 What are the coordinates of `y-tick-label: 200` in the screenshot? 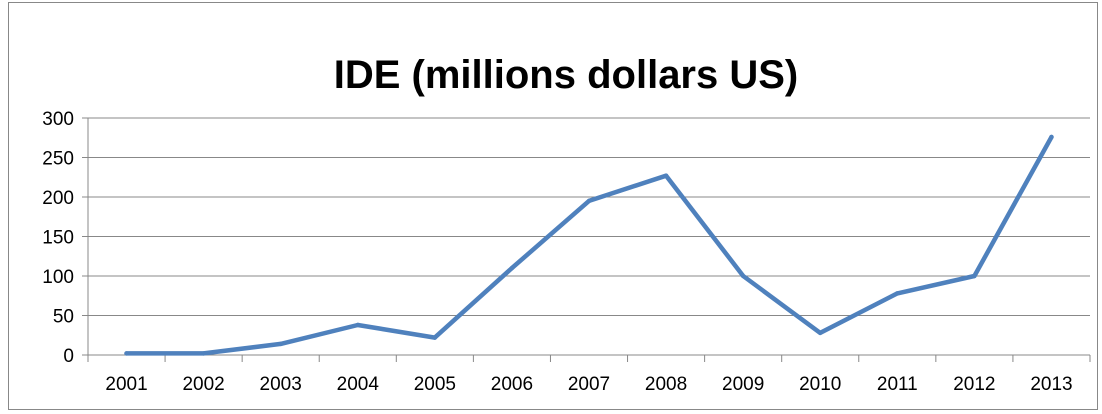 It's located at (58, 198).